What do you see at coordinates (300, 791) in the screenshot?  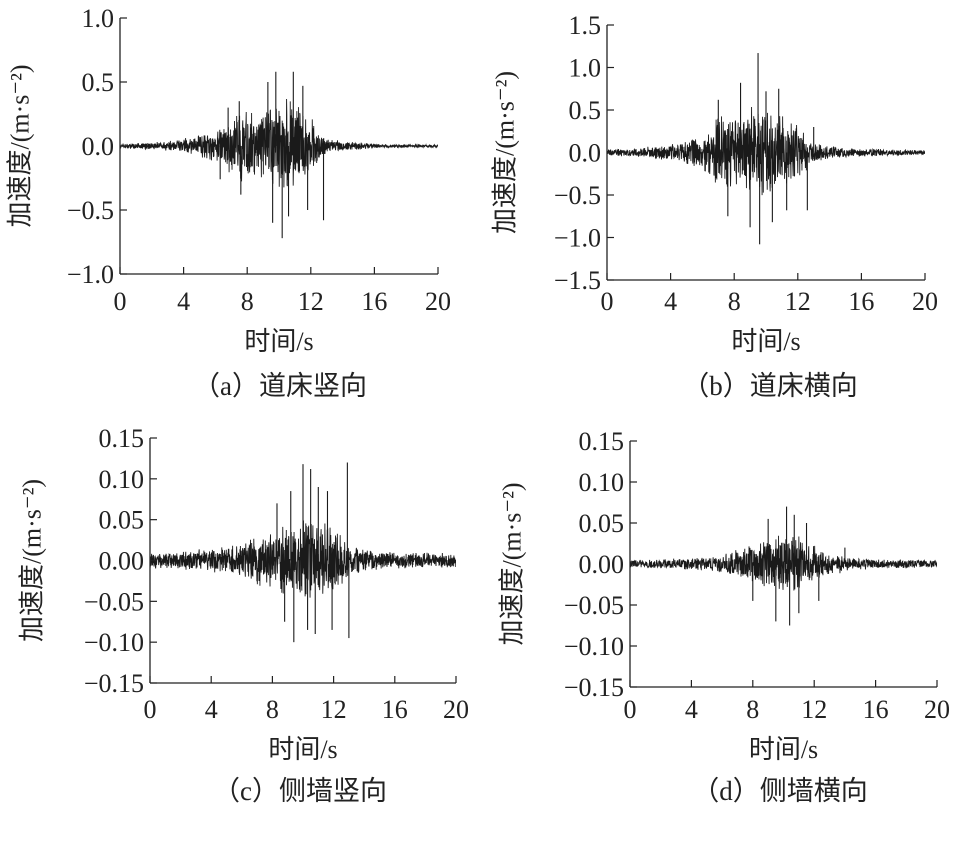 I see `panel-caption: （c）侧墙竖向` at bounding box center [300, 791].